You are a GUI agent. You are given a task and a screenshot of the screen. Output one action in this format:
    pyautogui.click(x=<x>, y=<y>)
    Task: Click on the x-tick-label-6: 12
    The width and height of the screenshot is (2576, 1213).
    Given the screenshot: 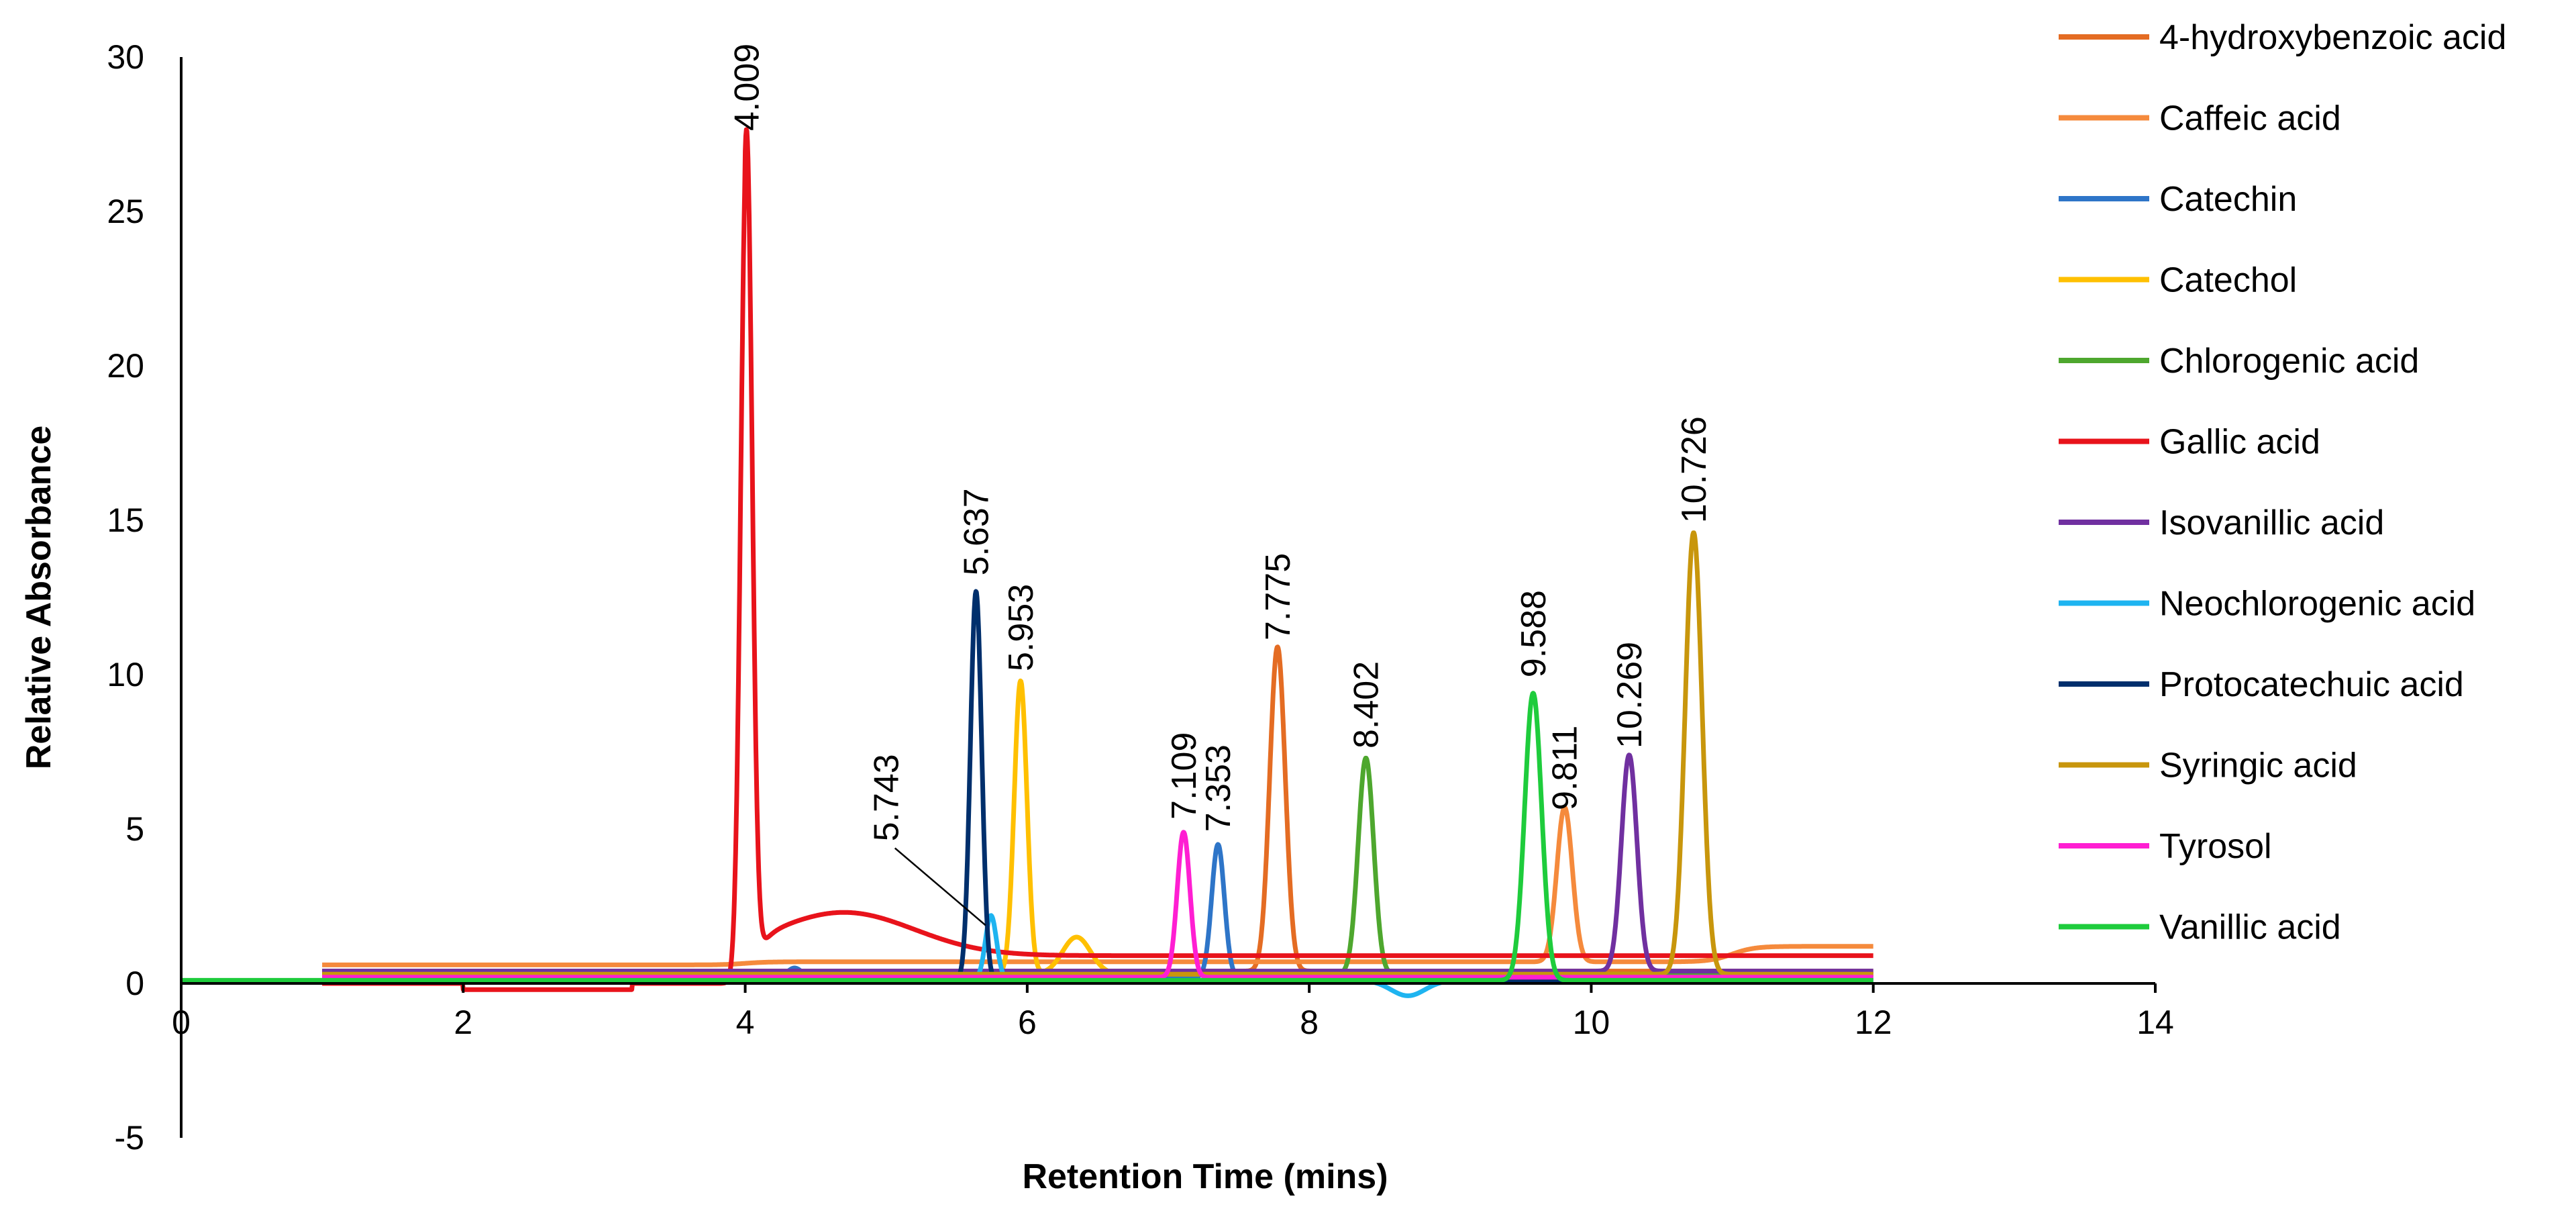 What is the action you would take?
    pyautogui.click(x=1873, y=1022)
    